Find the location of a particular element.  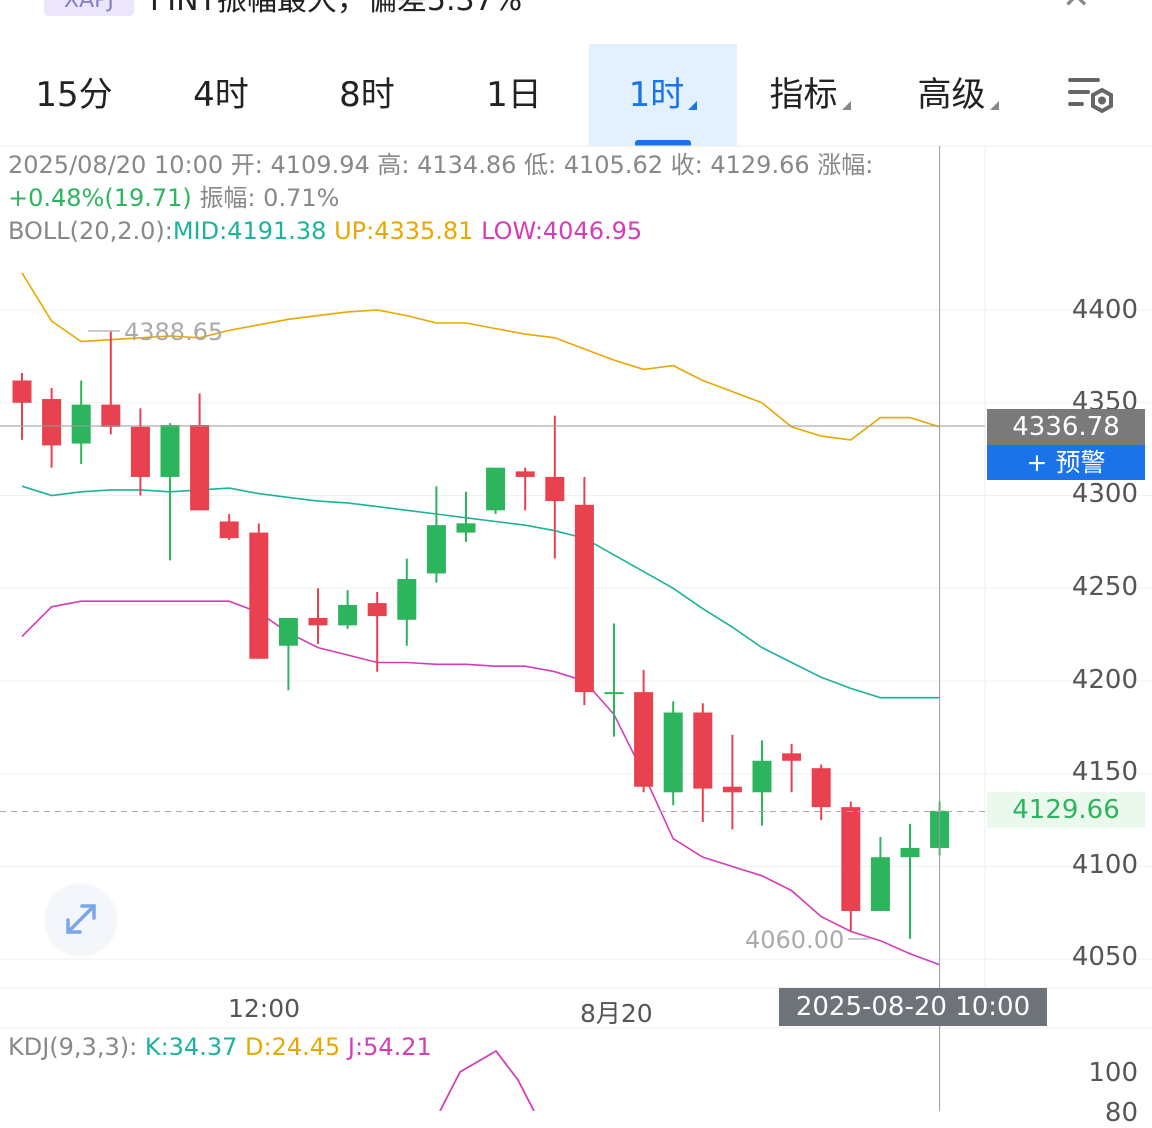

chart-settings-icon is located at coordinates (1092, 96).